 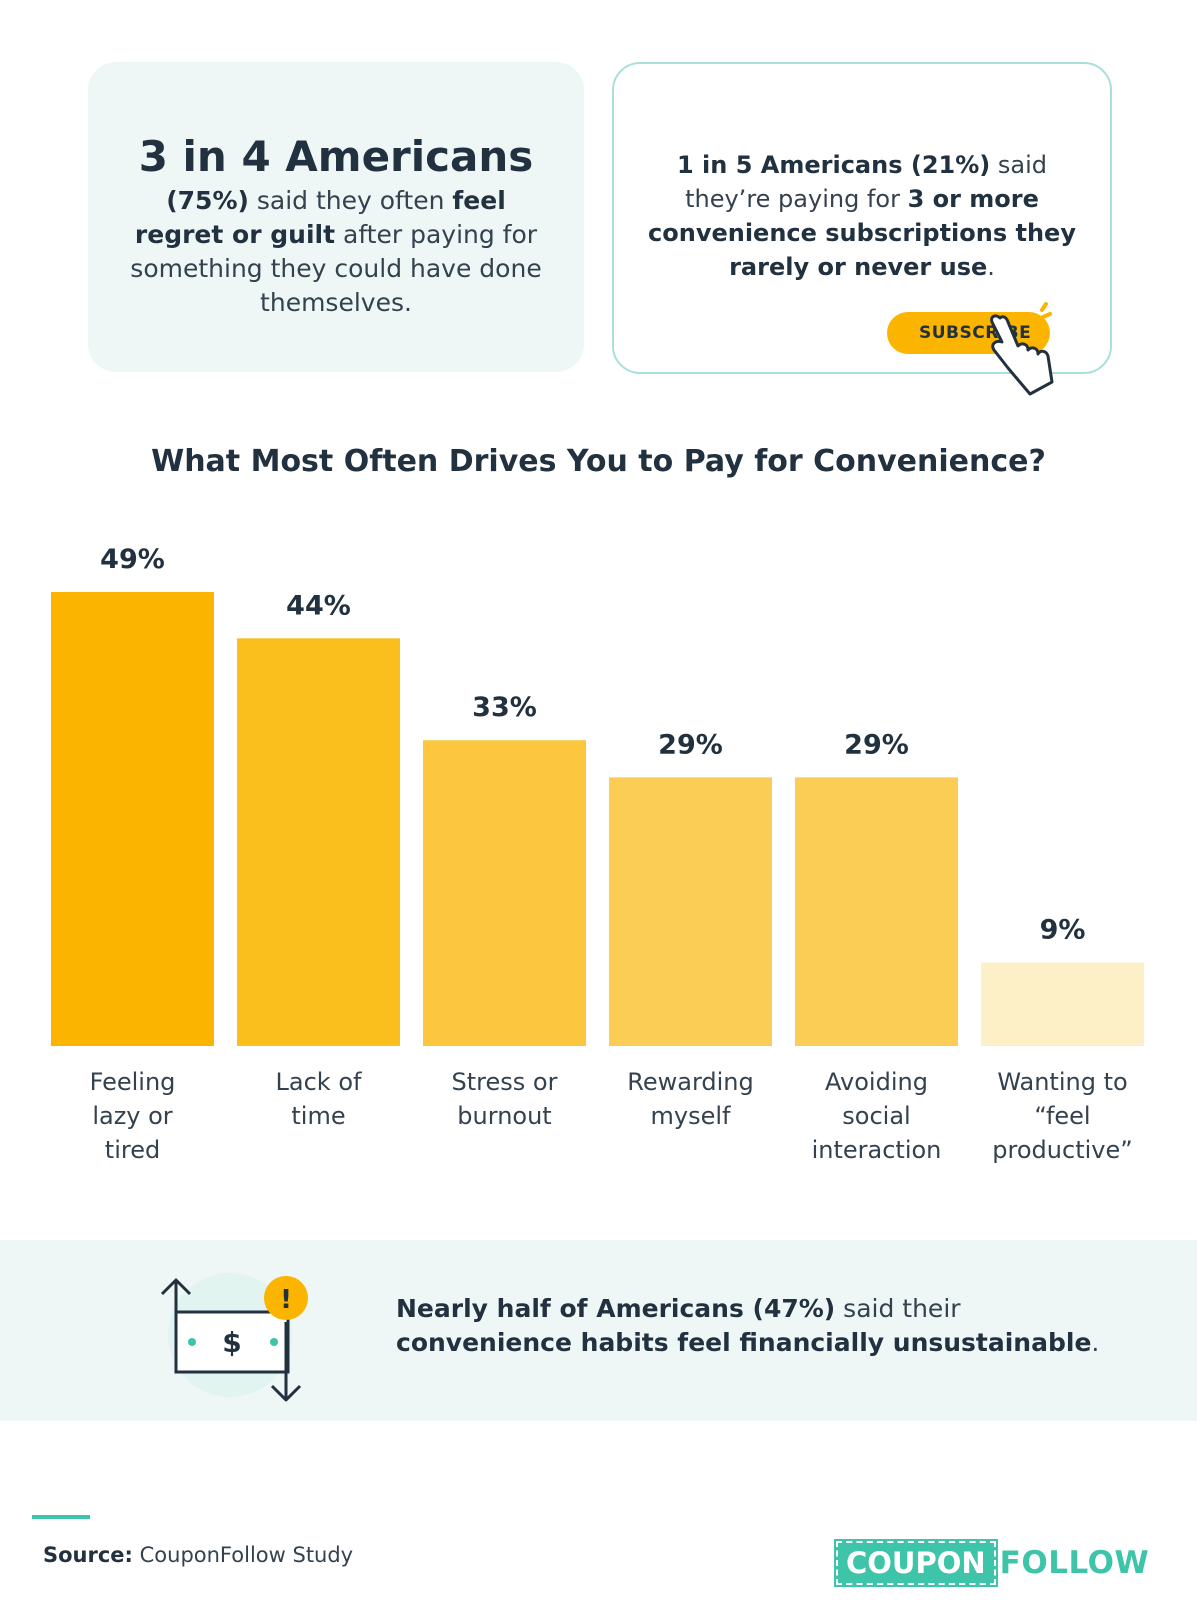 What do you see at coordinates (1062, 1150) in the screenshot?
I see `category-label-5-2: productive”` at bounding box center [1062, 1150].